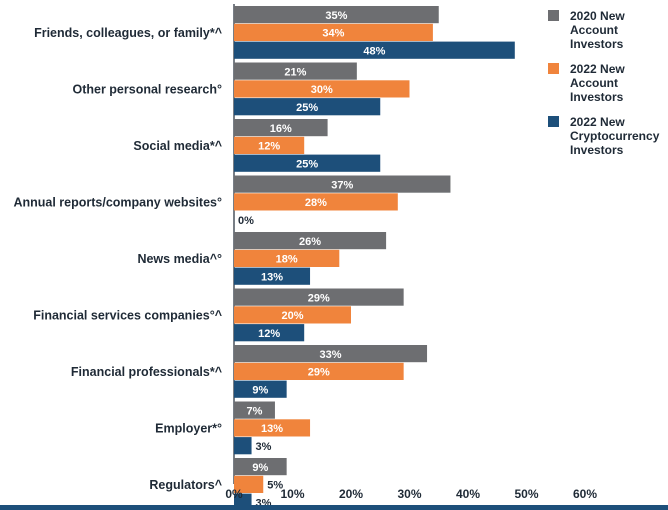  I want to click on category-label: Regulators^, so click(185, 485).